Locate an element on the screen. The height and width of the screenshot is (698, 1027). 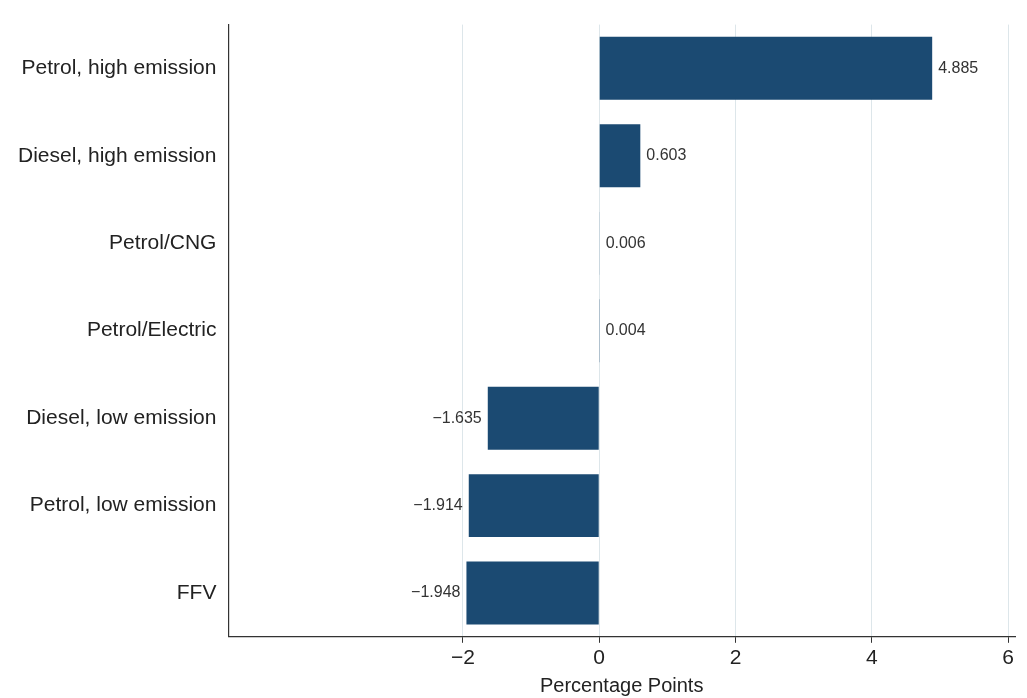
data-label: 0.006 is located at coordinates (625, 242).